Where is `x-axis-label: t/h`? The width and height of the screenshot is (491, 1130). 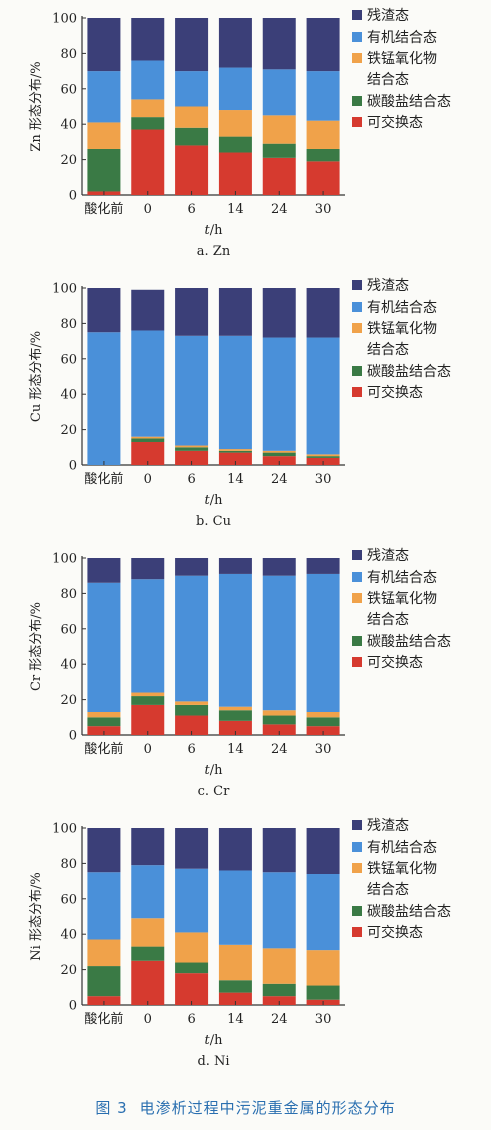 x-axis-label: t/h is located at coordinates (214, 230).